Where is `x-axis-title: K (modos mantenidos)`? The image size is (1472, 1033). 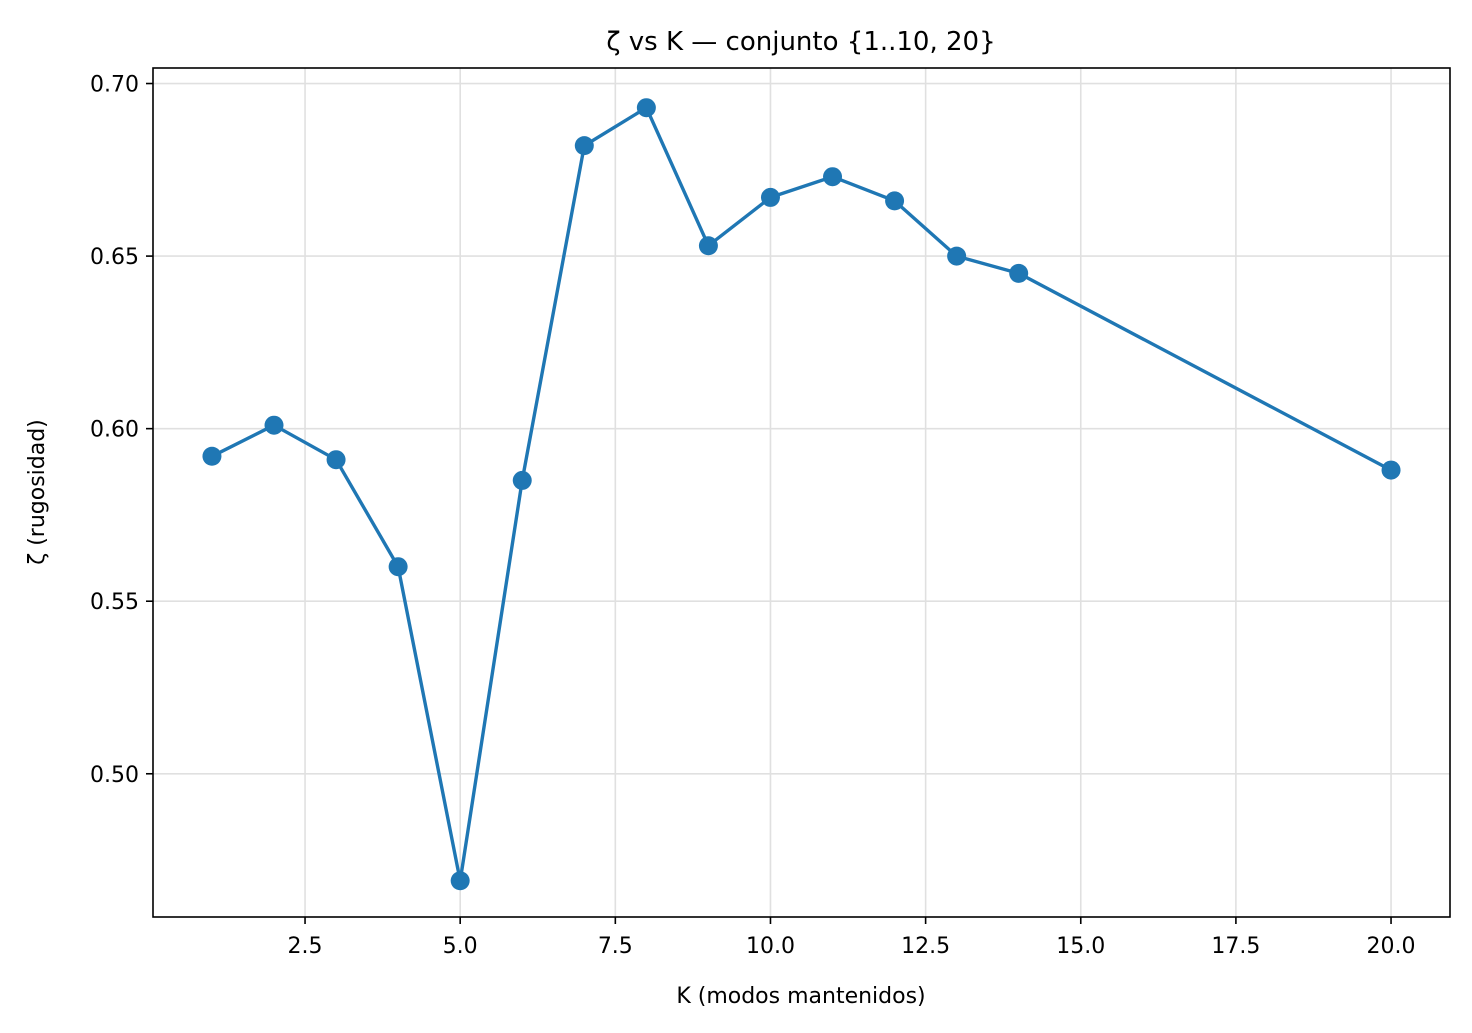
x-axis-title: K (modos mantenidos) is located at coordinates (800, 996).